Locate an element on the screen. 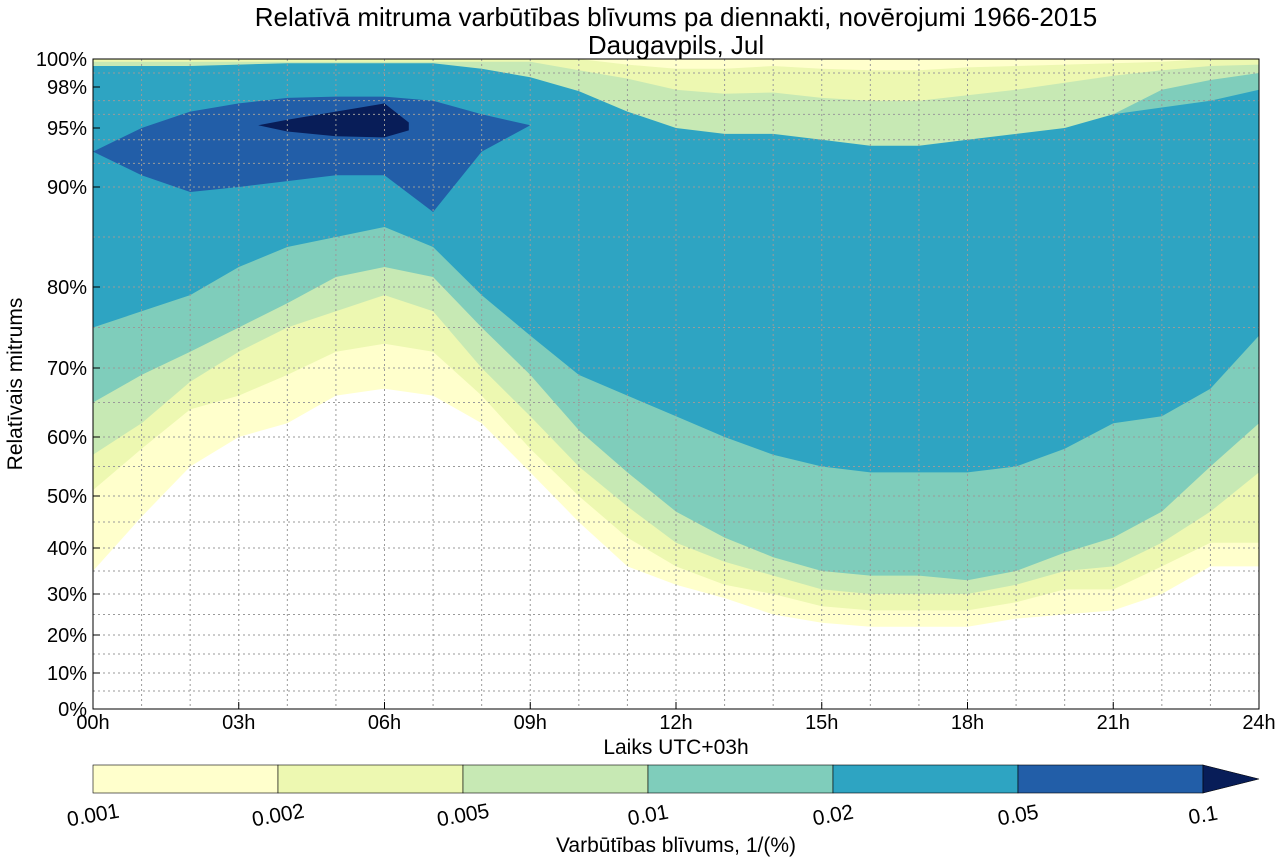  colorbar-tick-label: 0.005 is located at coordinates (463, 816).